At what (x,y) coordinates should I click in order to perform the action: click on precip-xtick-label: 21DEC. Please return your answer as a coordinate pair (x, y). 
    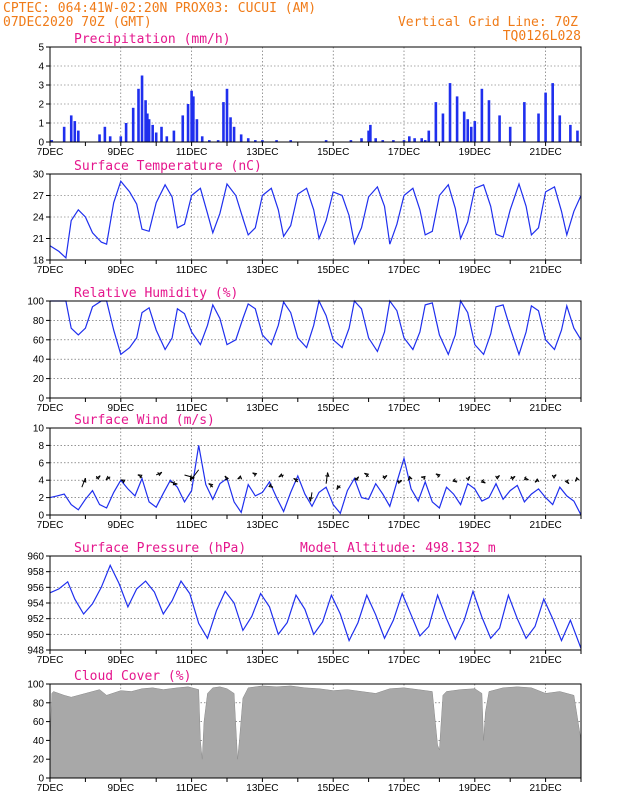
    Looking at the image, I should click on (545, 152).